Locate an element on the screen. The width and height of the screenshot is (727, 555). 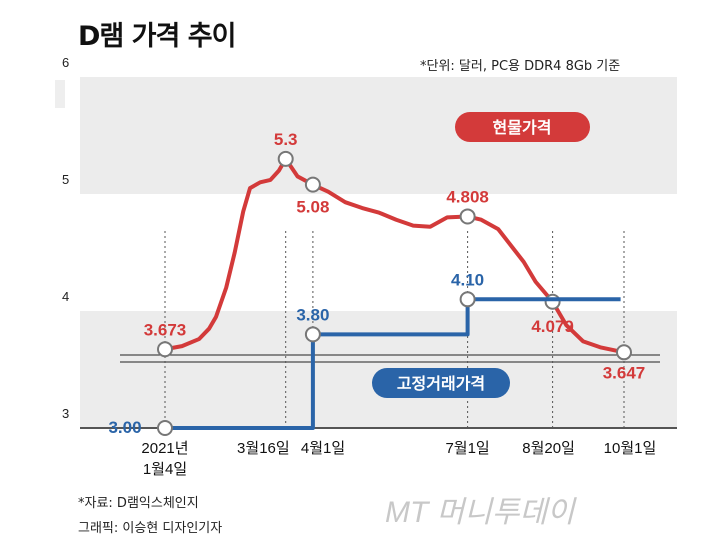
y-tick-label: 3 is located at coordinates (65, 413).